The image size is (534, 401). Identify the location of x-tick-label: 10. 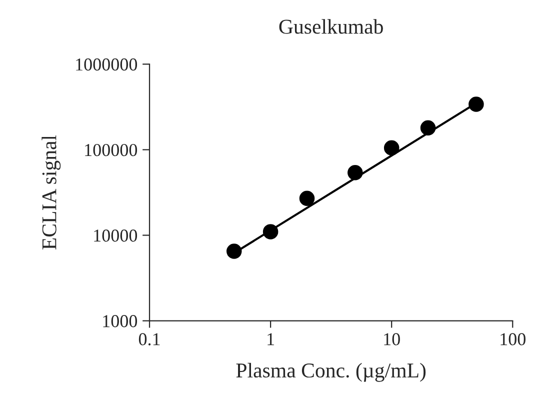
(392, 339).